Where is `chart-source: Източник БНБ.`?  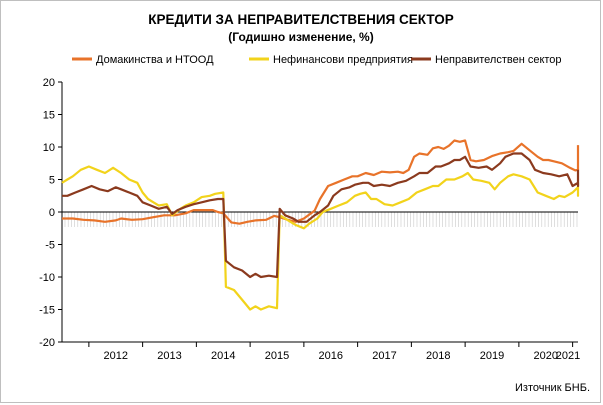
chart-source: Източник БНБ. is located at coordinates (552, 388).